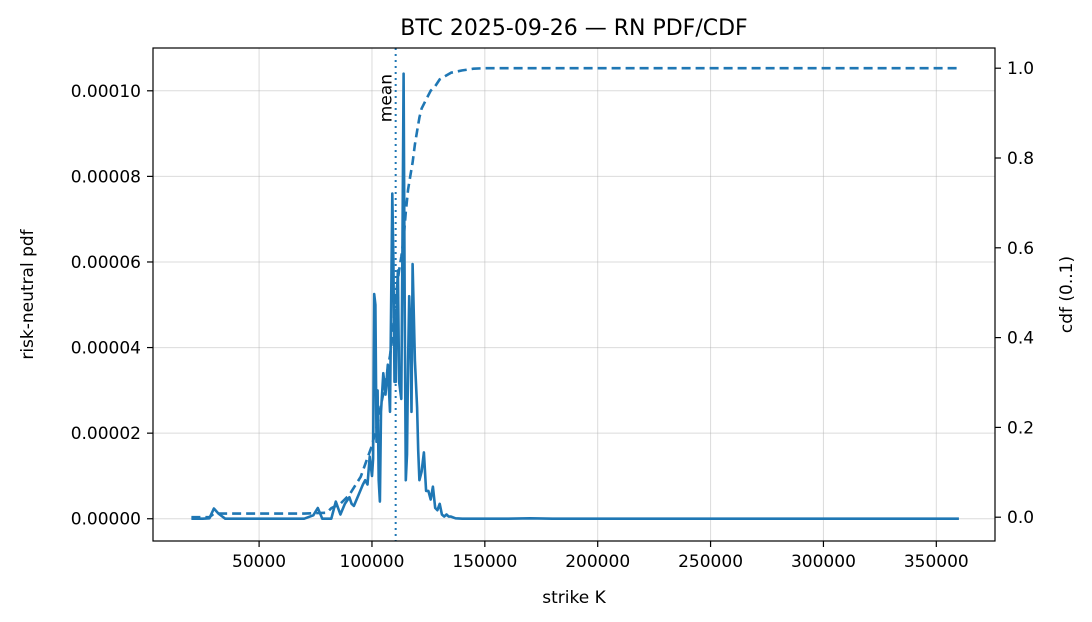  Describe the element at coordinates (574, 598) in the screenshot. I see `x-axis-label: strike K` at that location.